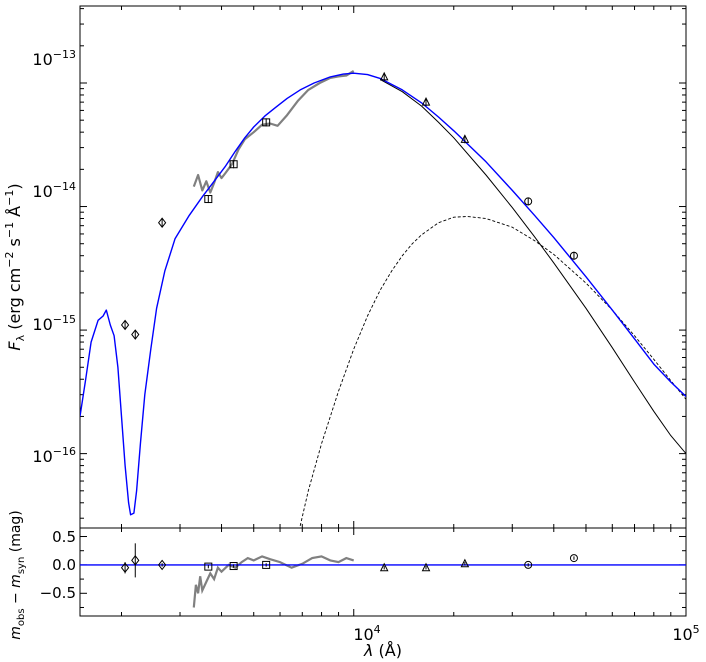  Describe the element at coordinates (54, 58) in the screenshot. I see `y-tick-label-1e-13: 10−13` at that location.